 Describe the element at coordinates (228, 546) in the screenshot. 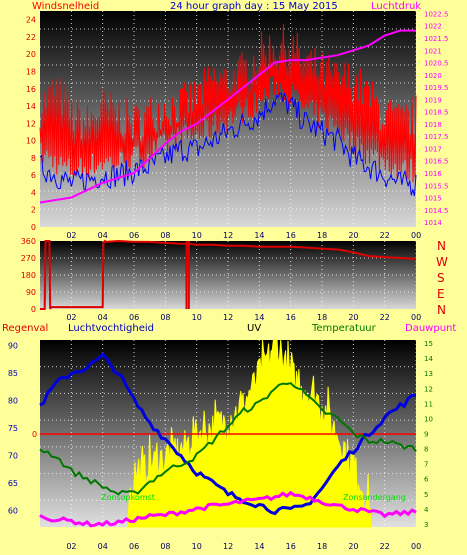

I see `climate-xtick-12: 12` at that location.